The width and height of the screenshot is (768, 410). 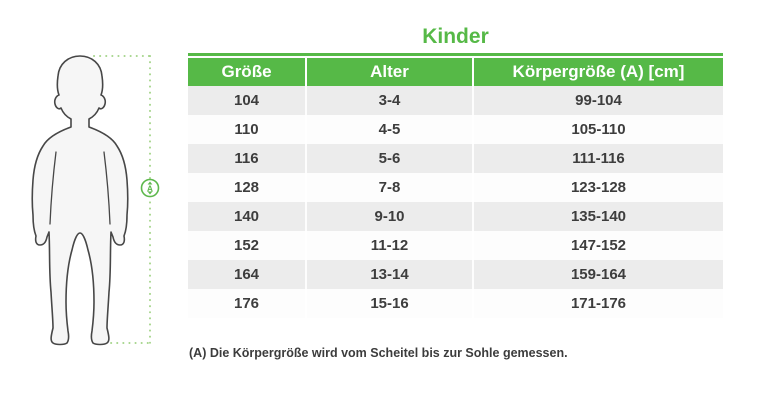 I want to click on marker-label: A, so click(x=150, y=189).